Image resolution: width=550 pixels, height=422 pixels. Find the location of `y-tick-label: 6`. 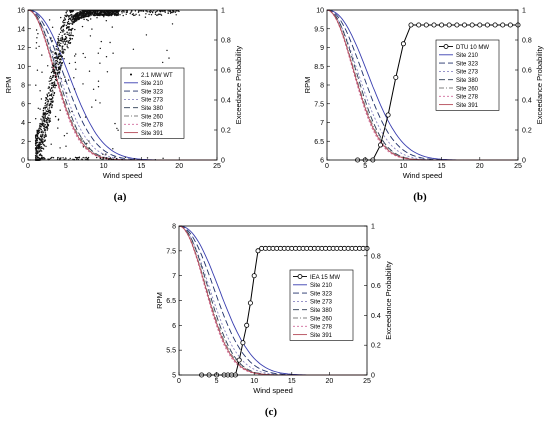

y-tick-label: 6 is located at coordinates (174, 326).